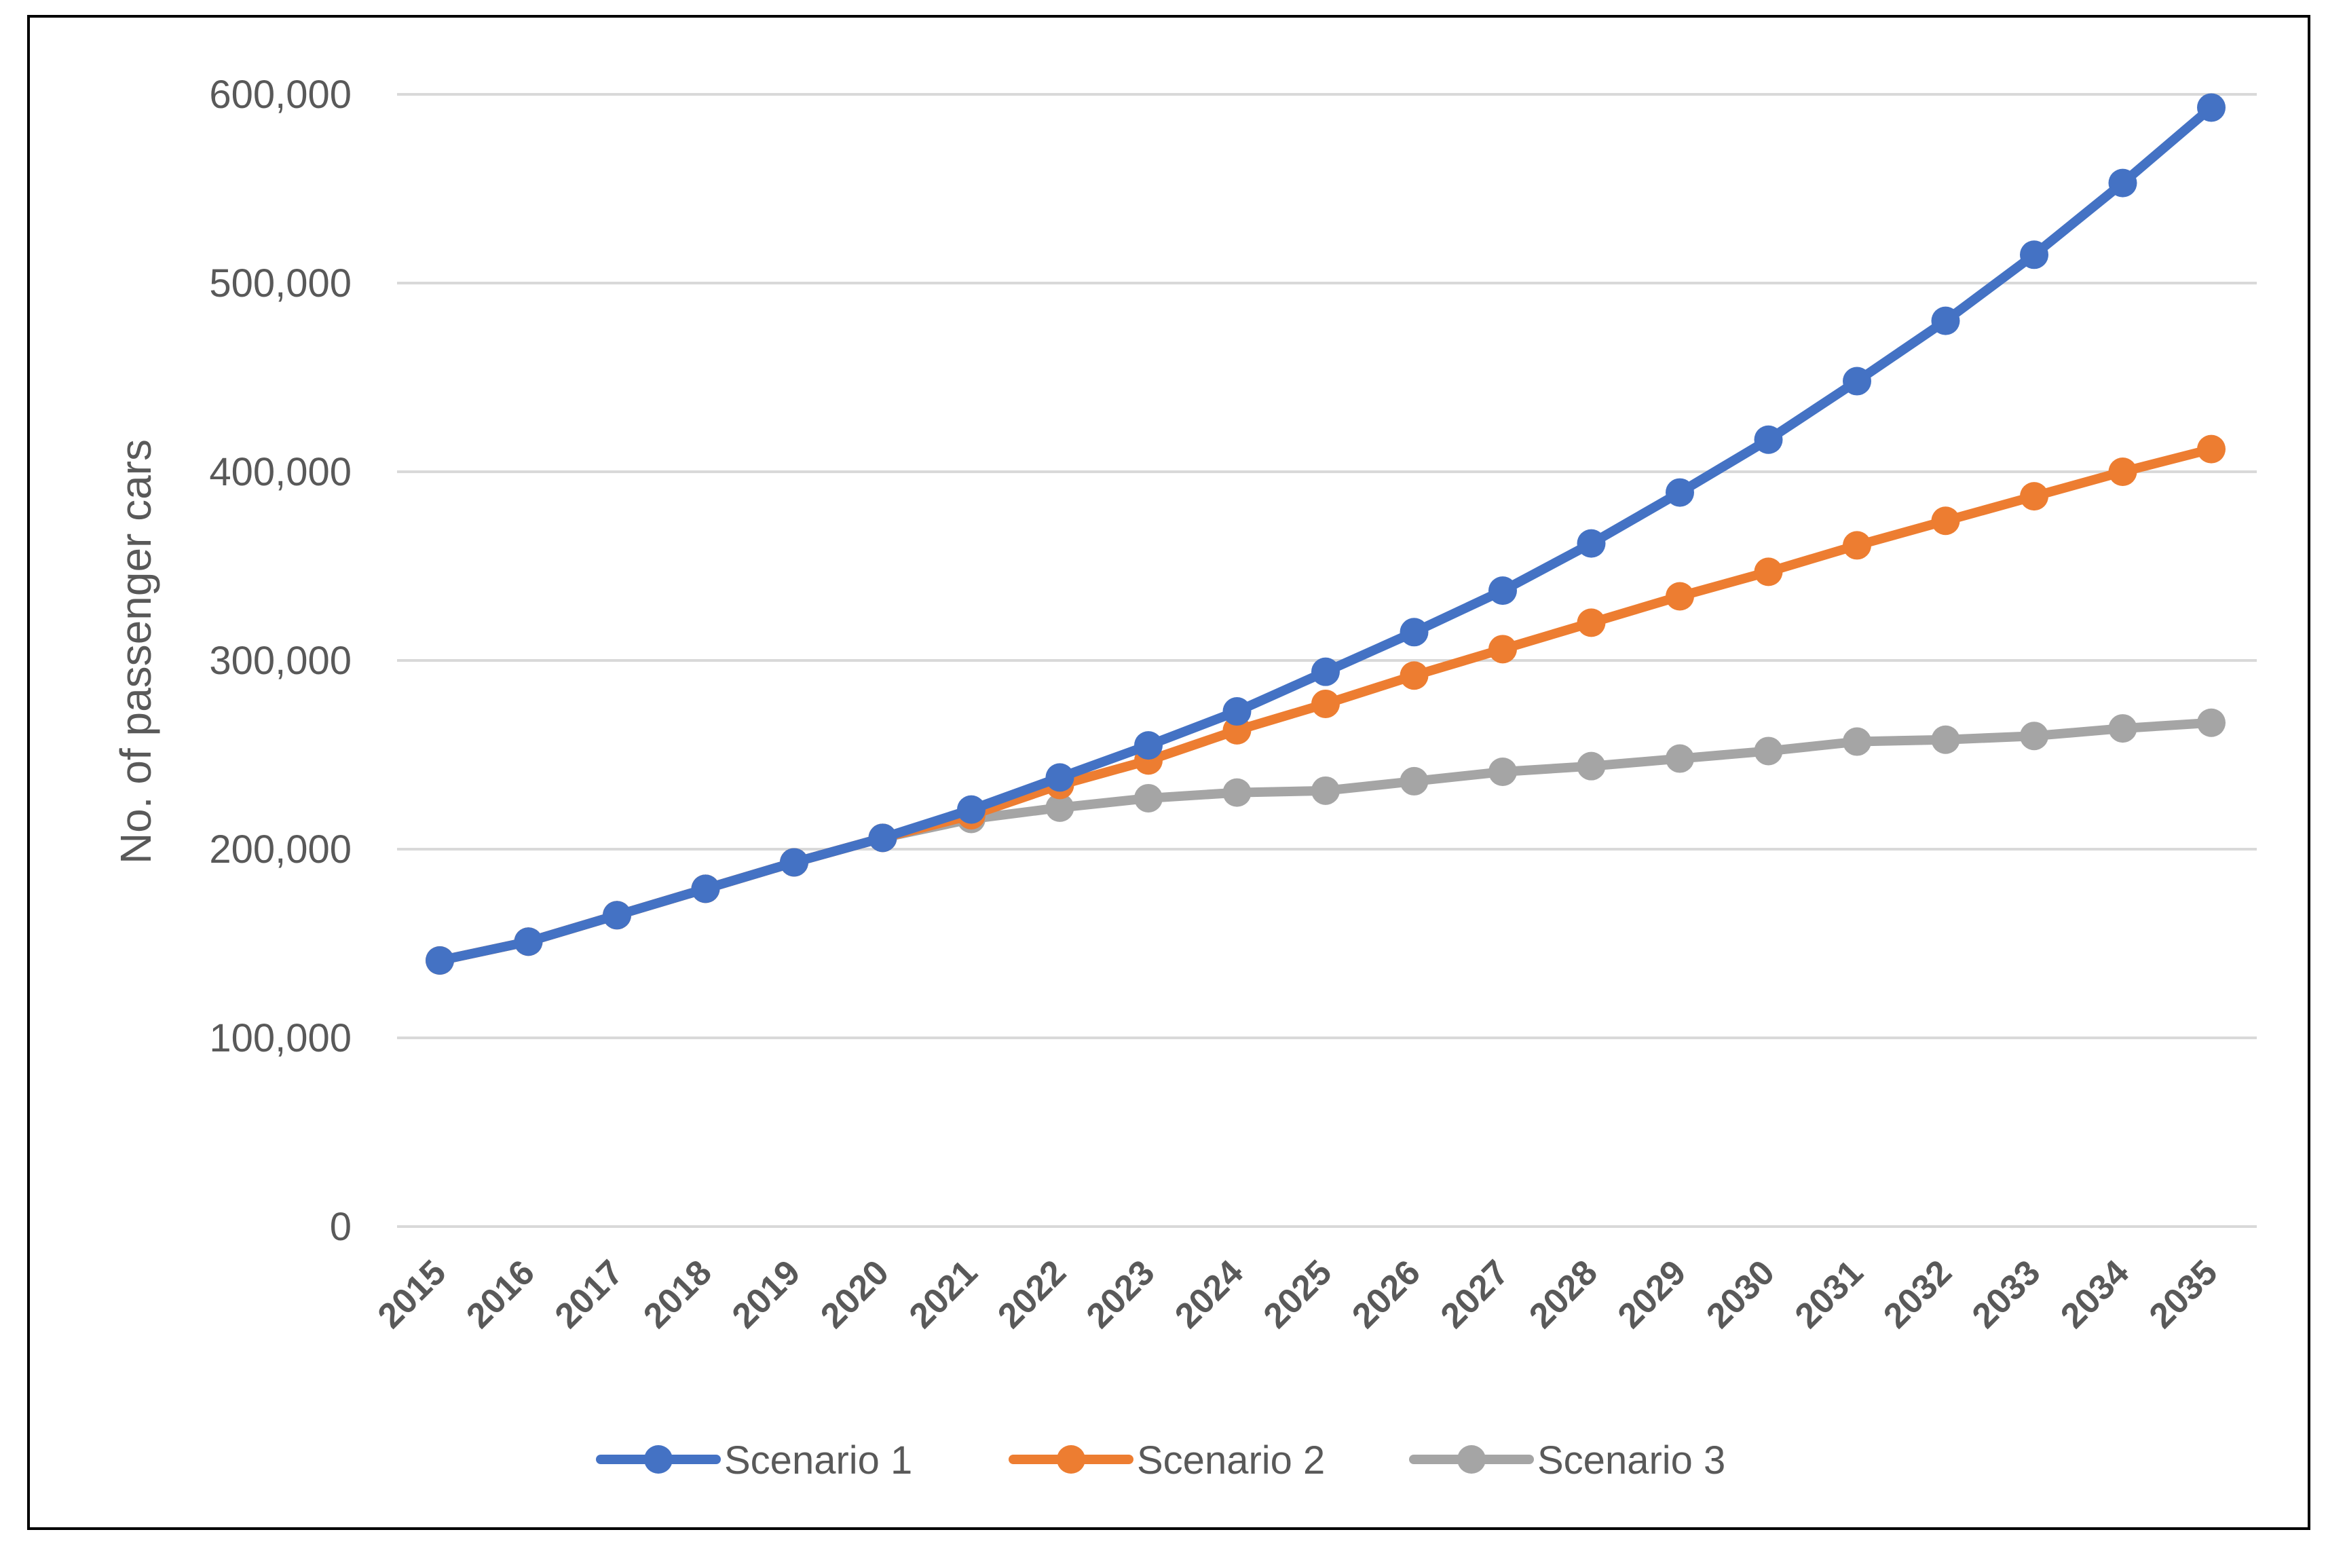 This screenshot has height=1568, width=2345. What do you see at coordinates (1032, 1294) in the screenshot?
I see `x-tick-label: 2022` at bounding box center [1032, 1294].